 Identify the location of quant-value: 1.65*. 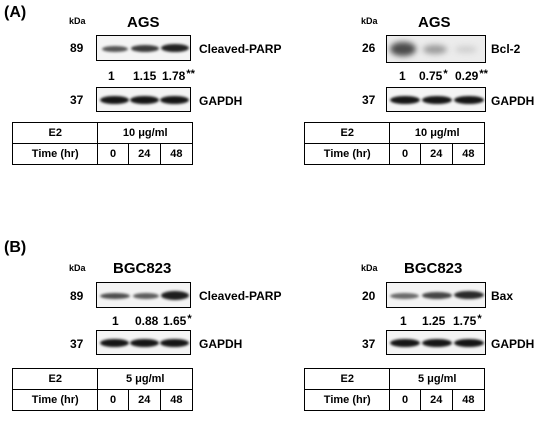
(177, 320).